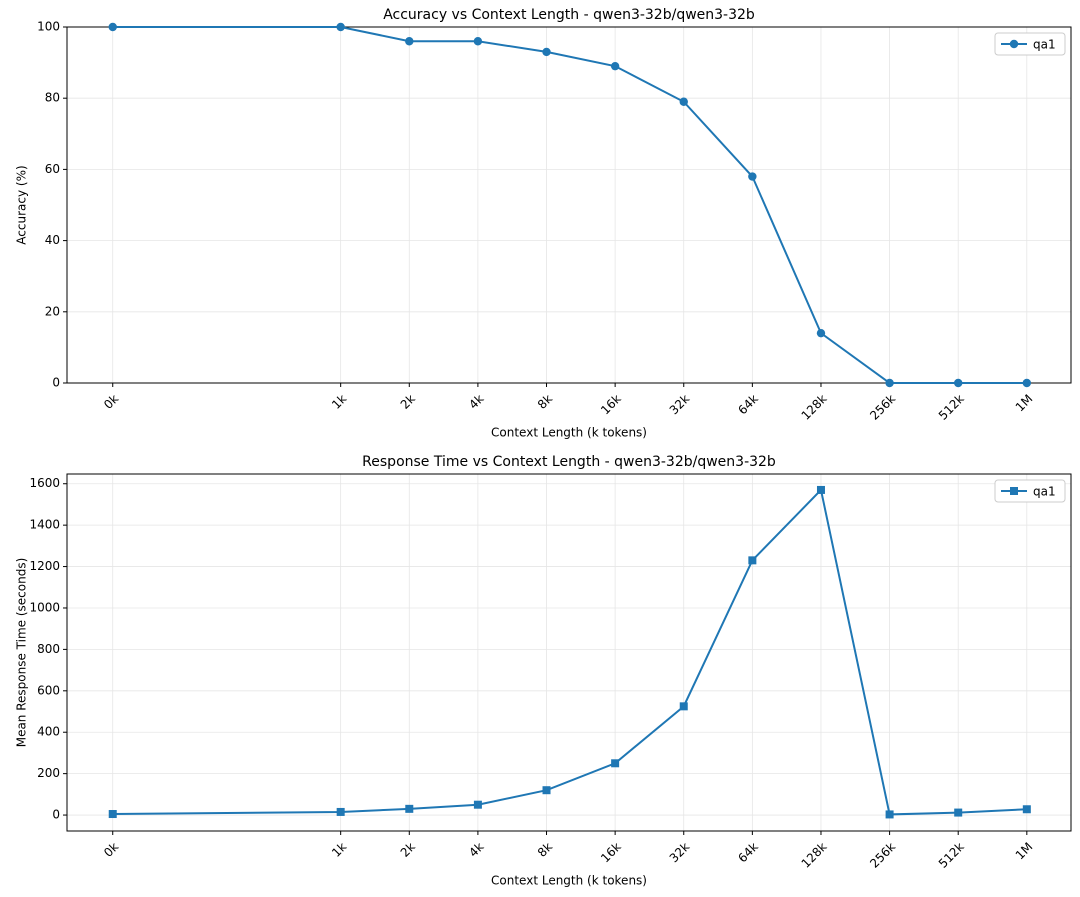 The image size is (1080, 897). What do you see at coordinates (52, 98) in the screenshot?
I see `y-tick-label: 80` at bounding box center [52, 98].